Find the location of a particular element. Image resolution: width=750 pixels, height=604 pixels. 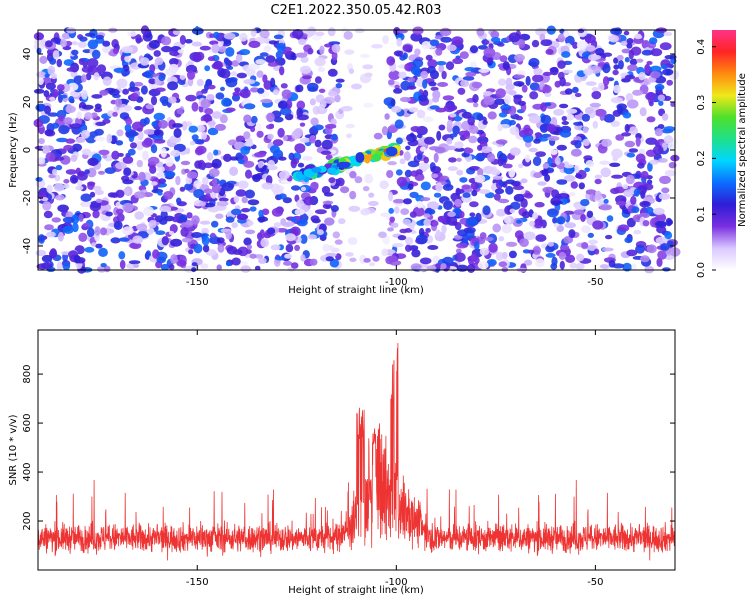

snr-x-axis-label: Height of straight line (km) is located at coordinates (356, 590).